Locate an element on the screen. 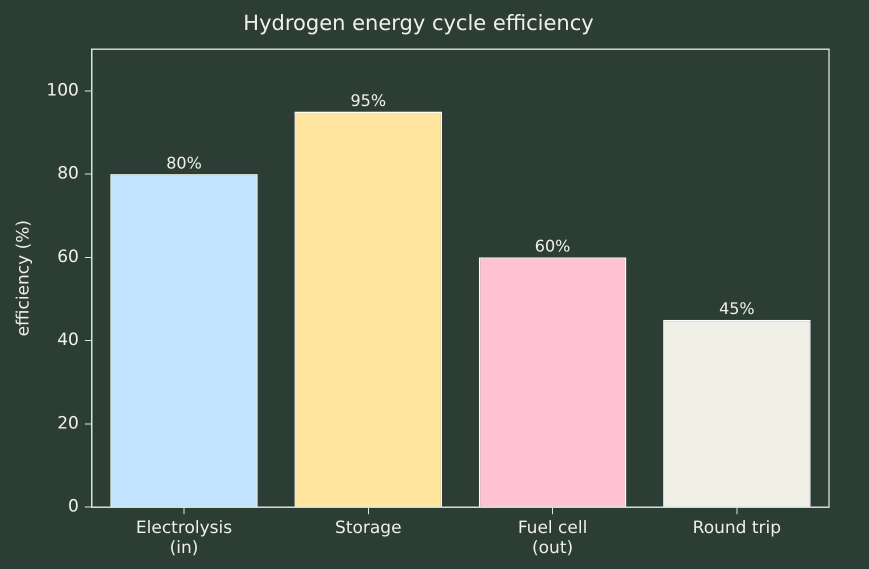  y-tick-label: 40 is located at coordinates (68, 340).